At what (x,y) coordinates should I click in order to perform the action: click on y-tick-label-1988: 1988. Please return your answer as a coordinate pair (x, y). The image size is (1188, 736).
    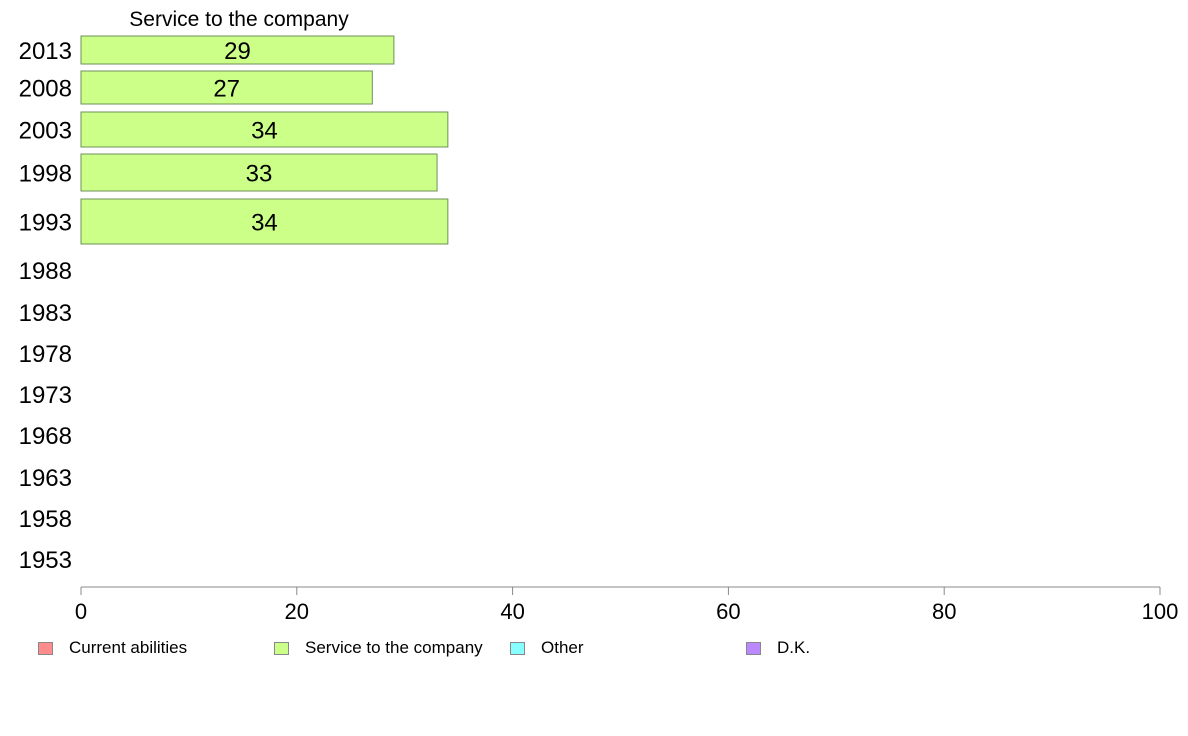
    Looking at the image, I should click on (45, 271).